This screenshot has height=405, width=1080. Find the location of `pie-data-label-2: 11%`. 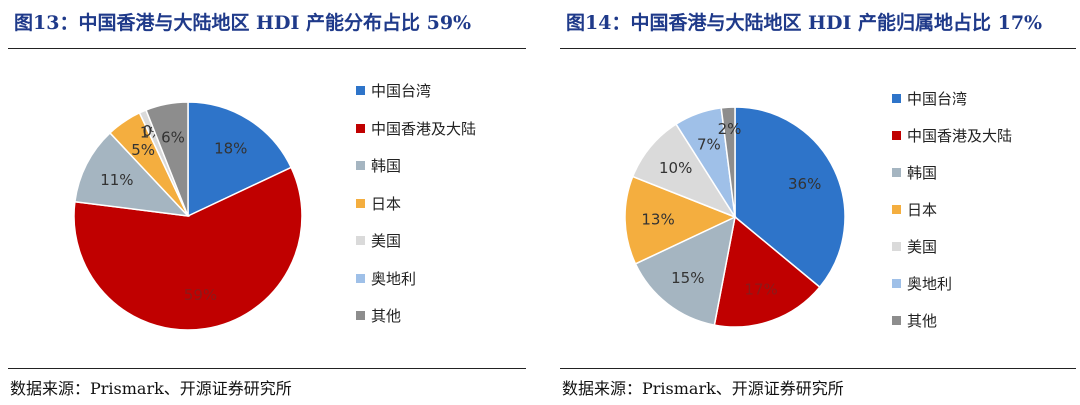

pie-data-label-2: 11% is located at coordinates (116, 180).